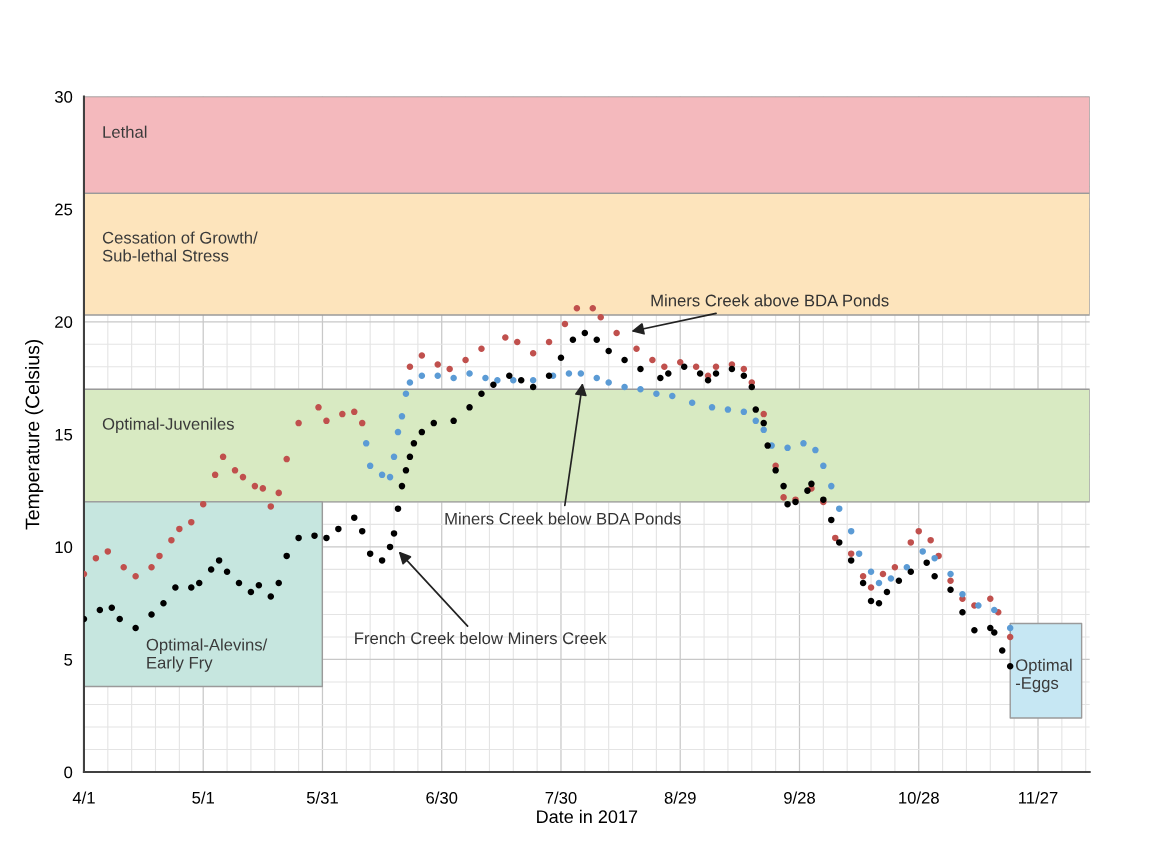  Describe the element at coordinates (207, 655) in the screenshot. I see `band-label: Optimal-Alevins/ Early Fry` at that location.